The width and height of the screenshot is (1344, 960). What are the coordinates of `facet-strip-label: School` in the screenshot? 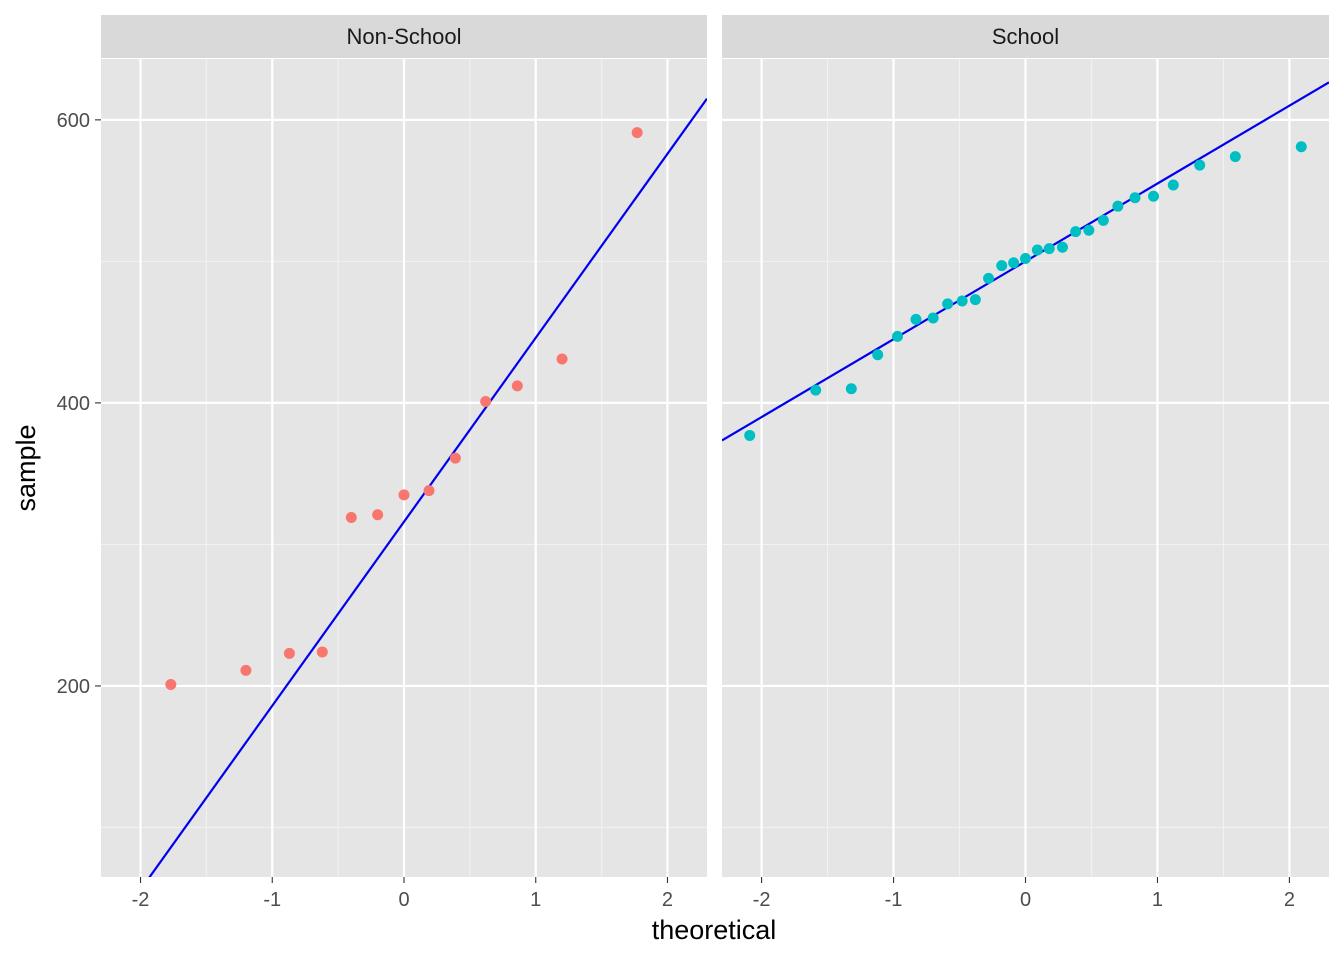 It's located at (1025, 36).